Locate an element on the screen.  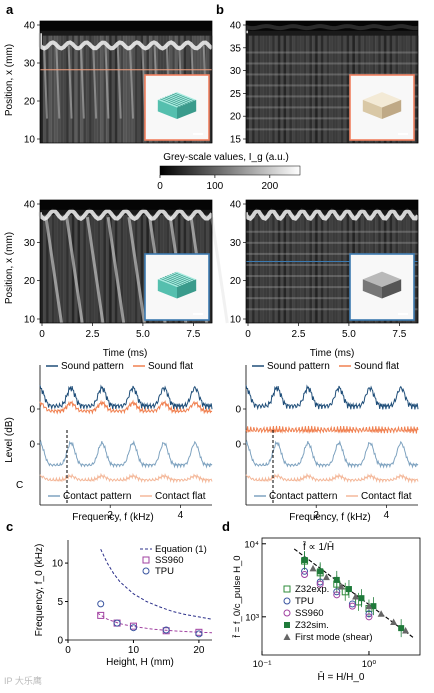
spectra-ytick-label: 0 is located at coordinates (238, 410).